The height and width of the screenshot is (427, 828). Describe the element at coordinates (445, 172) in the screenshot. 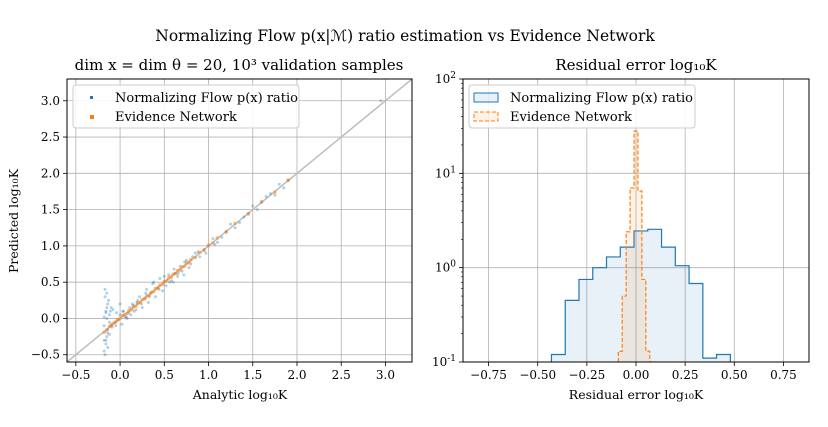

I see `hist-ytick-label-2: 10¹` at that location.